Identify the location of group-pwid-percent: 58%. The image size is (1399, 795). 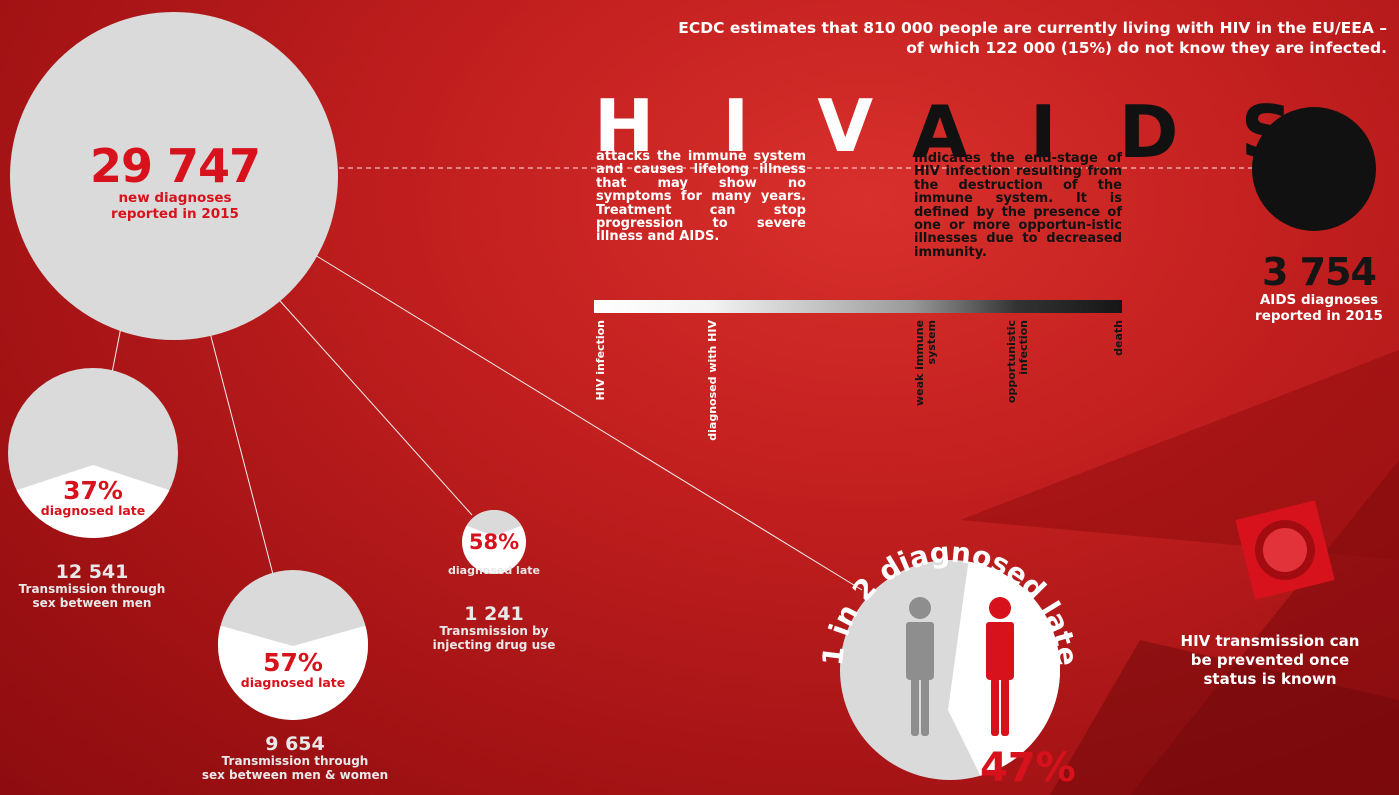
(494, 542).